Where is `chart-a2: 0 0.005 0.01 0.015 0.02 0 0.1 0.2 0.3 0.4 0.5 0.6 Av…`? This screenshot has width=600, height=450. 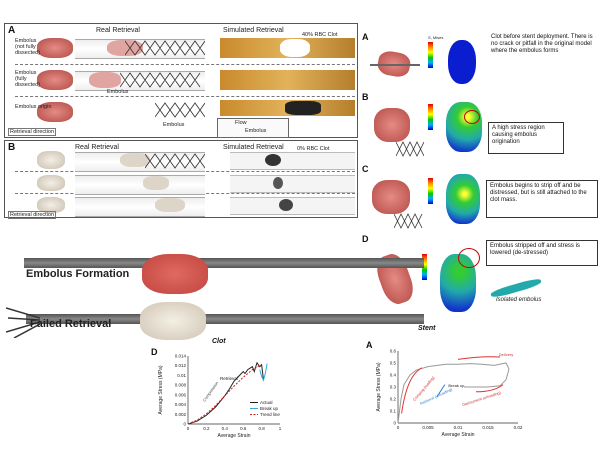 chart-a2: 0 0.005 0.01 0.015 0.02 0 0.1 0.2 0.3 0.4 0.5 0.6 Av… is located at coordinates (449, 394).